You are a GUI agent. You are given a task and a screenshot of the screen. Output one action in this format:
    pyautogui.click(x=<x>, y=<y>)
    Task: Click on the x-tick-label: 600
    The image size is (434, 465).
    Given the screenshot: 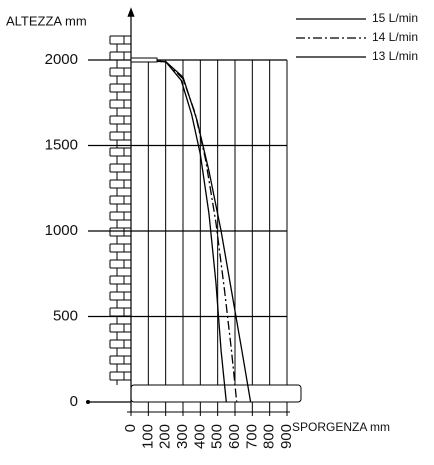 What is the action you would take?
    pyautogui.click(x=234, y=436)
    